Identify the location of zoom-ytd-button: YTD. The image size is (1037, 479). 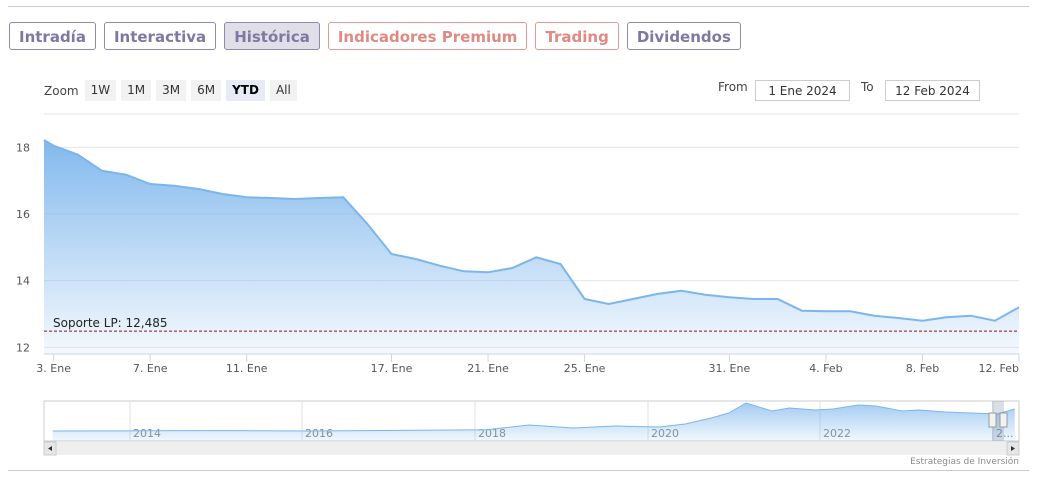
(245, 90).